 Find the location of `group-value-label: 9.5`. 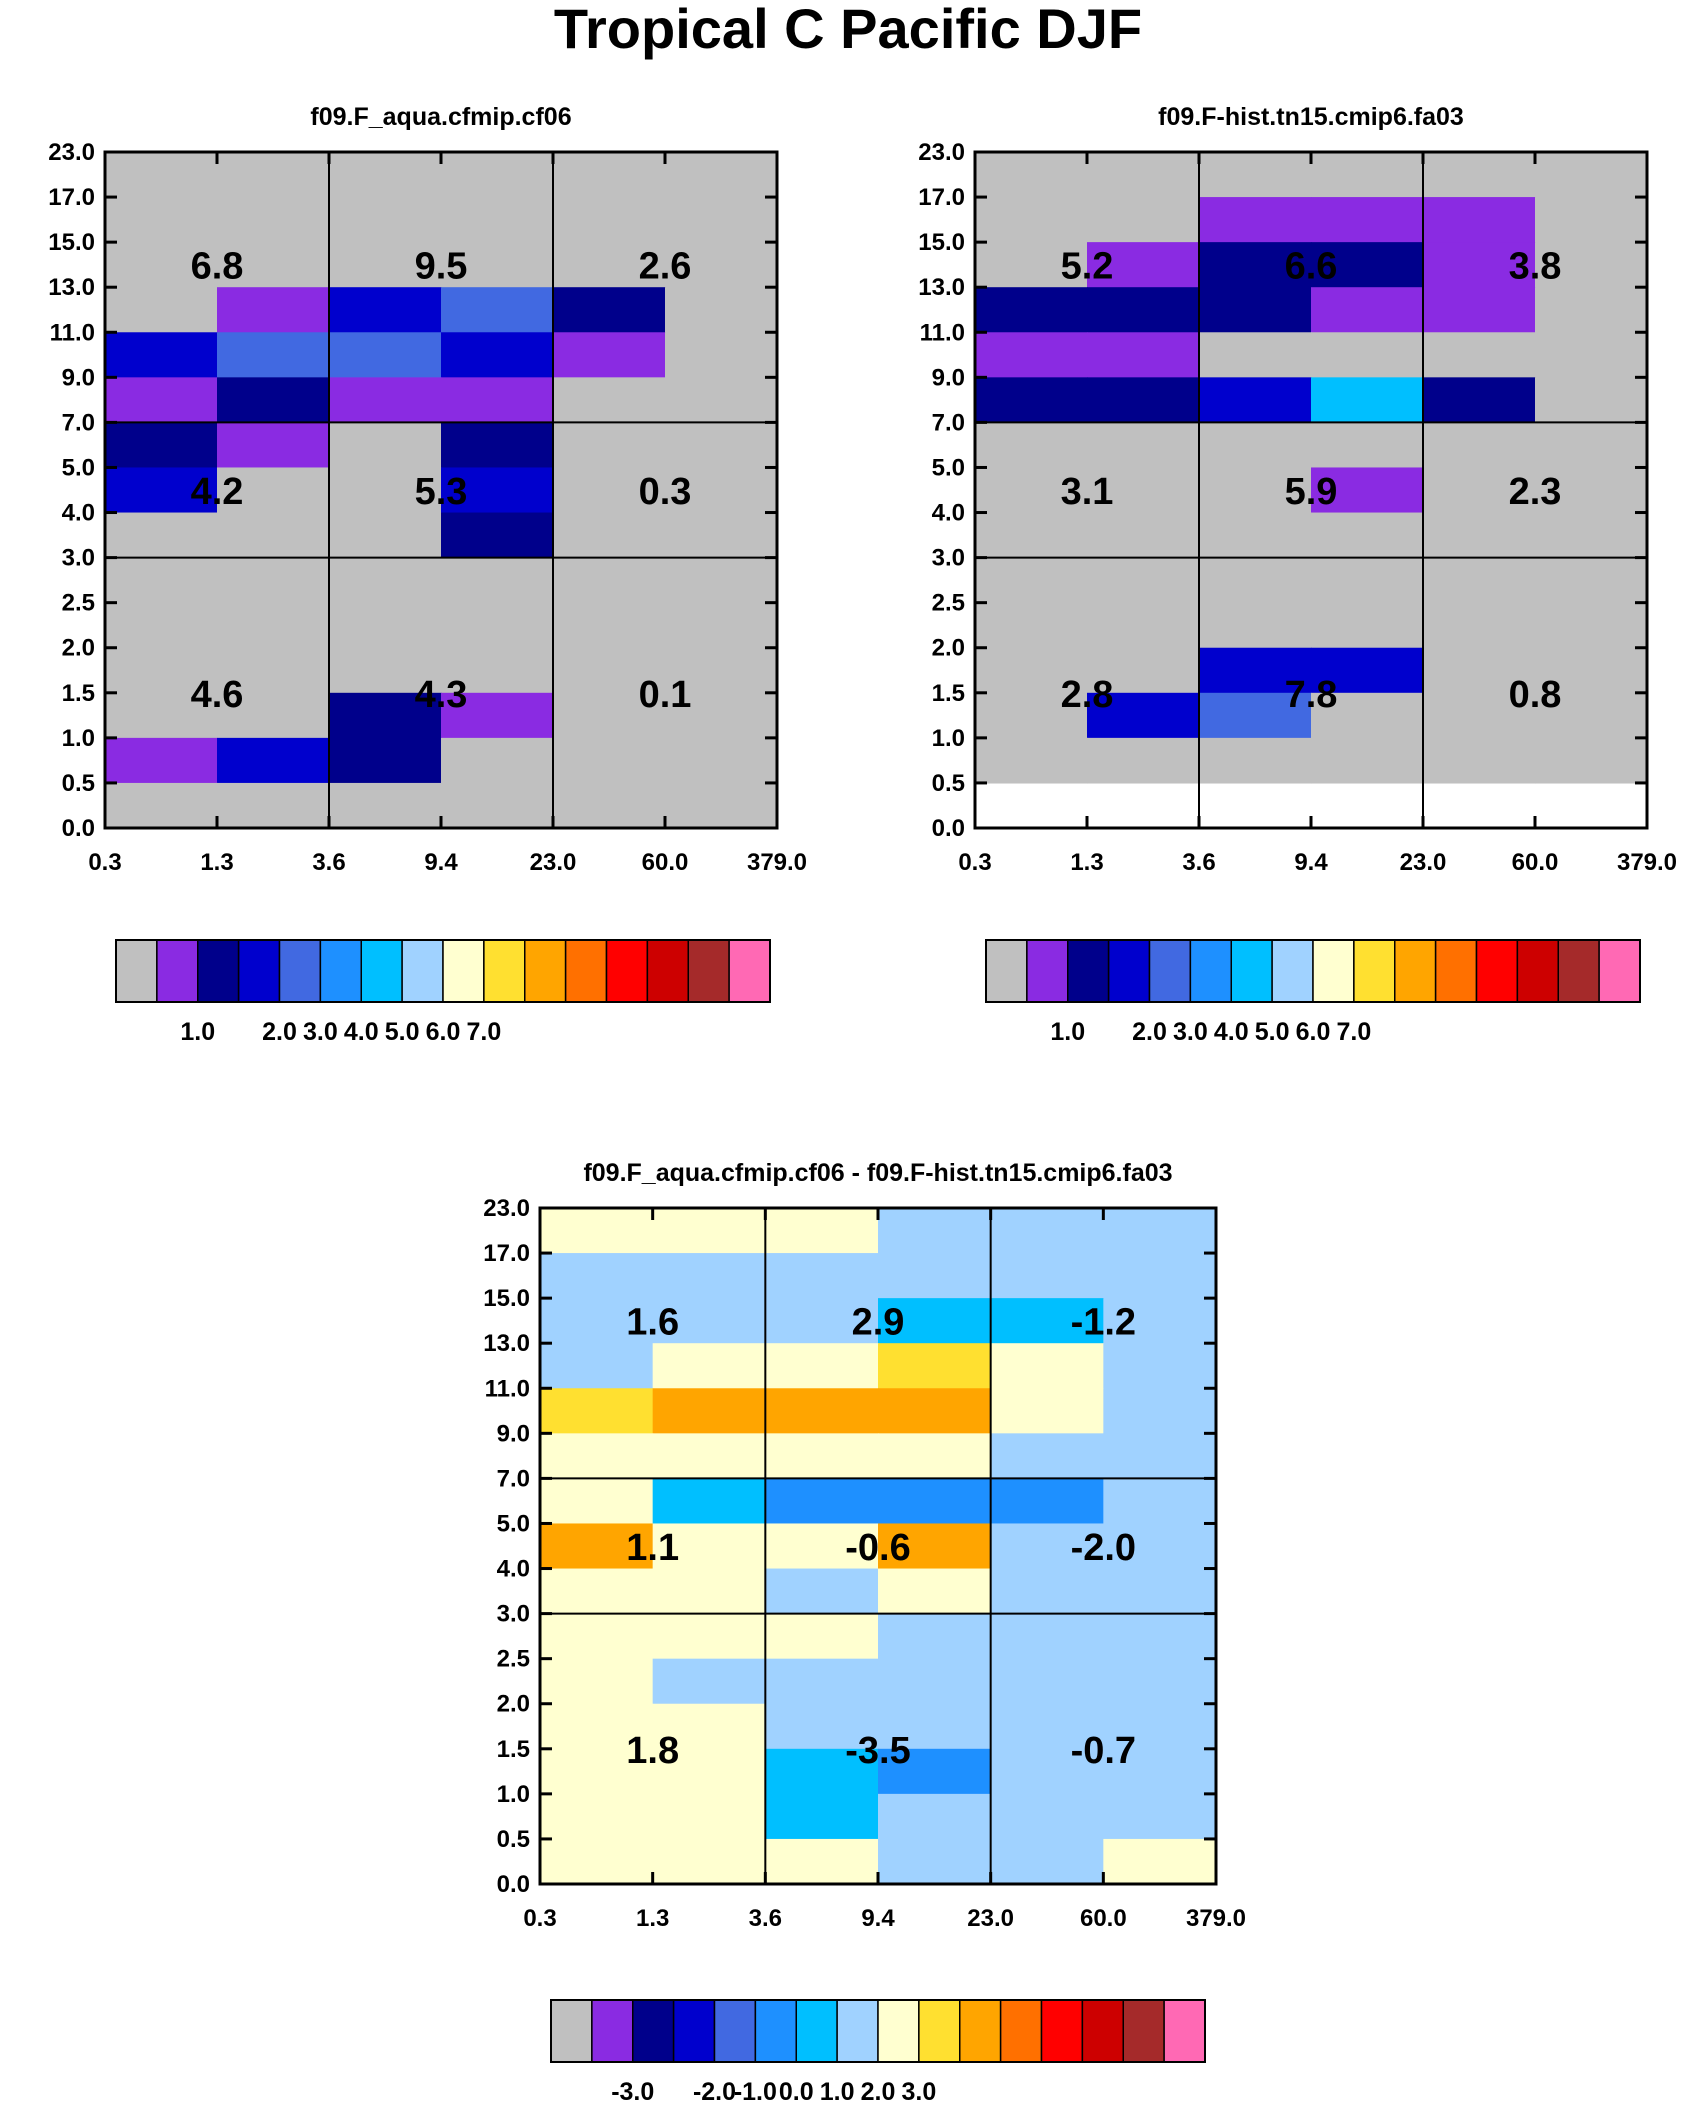

group-value-label: 9.5 is located at coordinates (441, 267).